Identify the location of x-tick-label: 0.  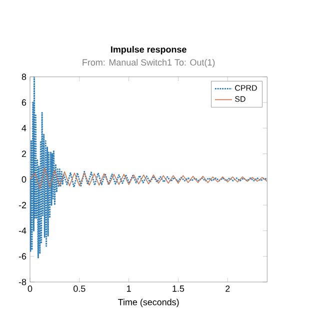
(30, 289).